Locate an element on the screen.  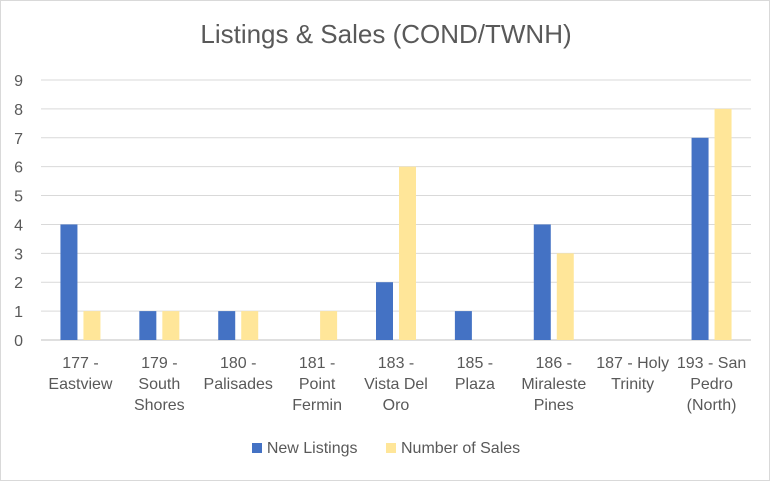
y-tick-label: 7 is located at coordinates (18, 139).